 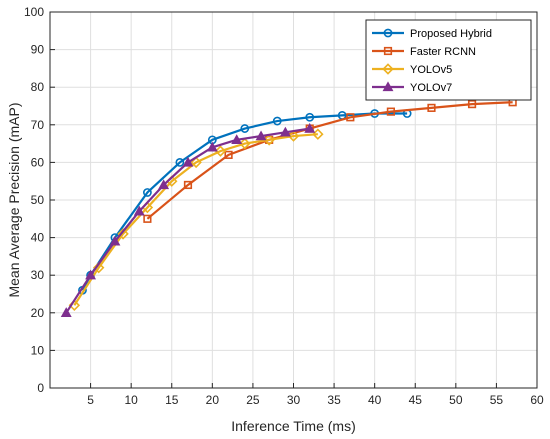 I want to click on x-tick-label: 20, so click(x=213, y=400).